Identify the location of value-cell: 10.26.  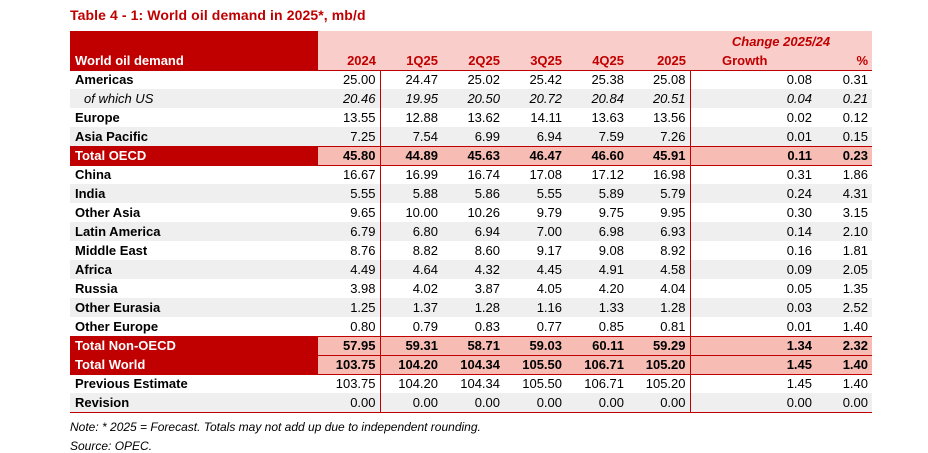
(483, 212).